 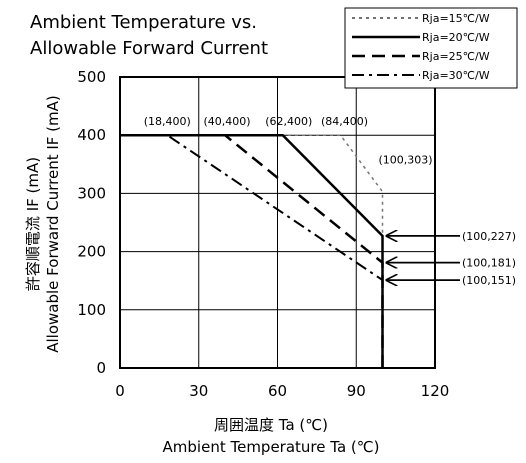 What do you see at coordinates (489, 280) in the screenshot?
I see `annotation-label: (100,151)` at bounding box center [489, 280].